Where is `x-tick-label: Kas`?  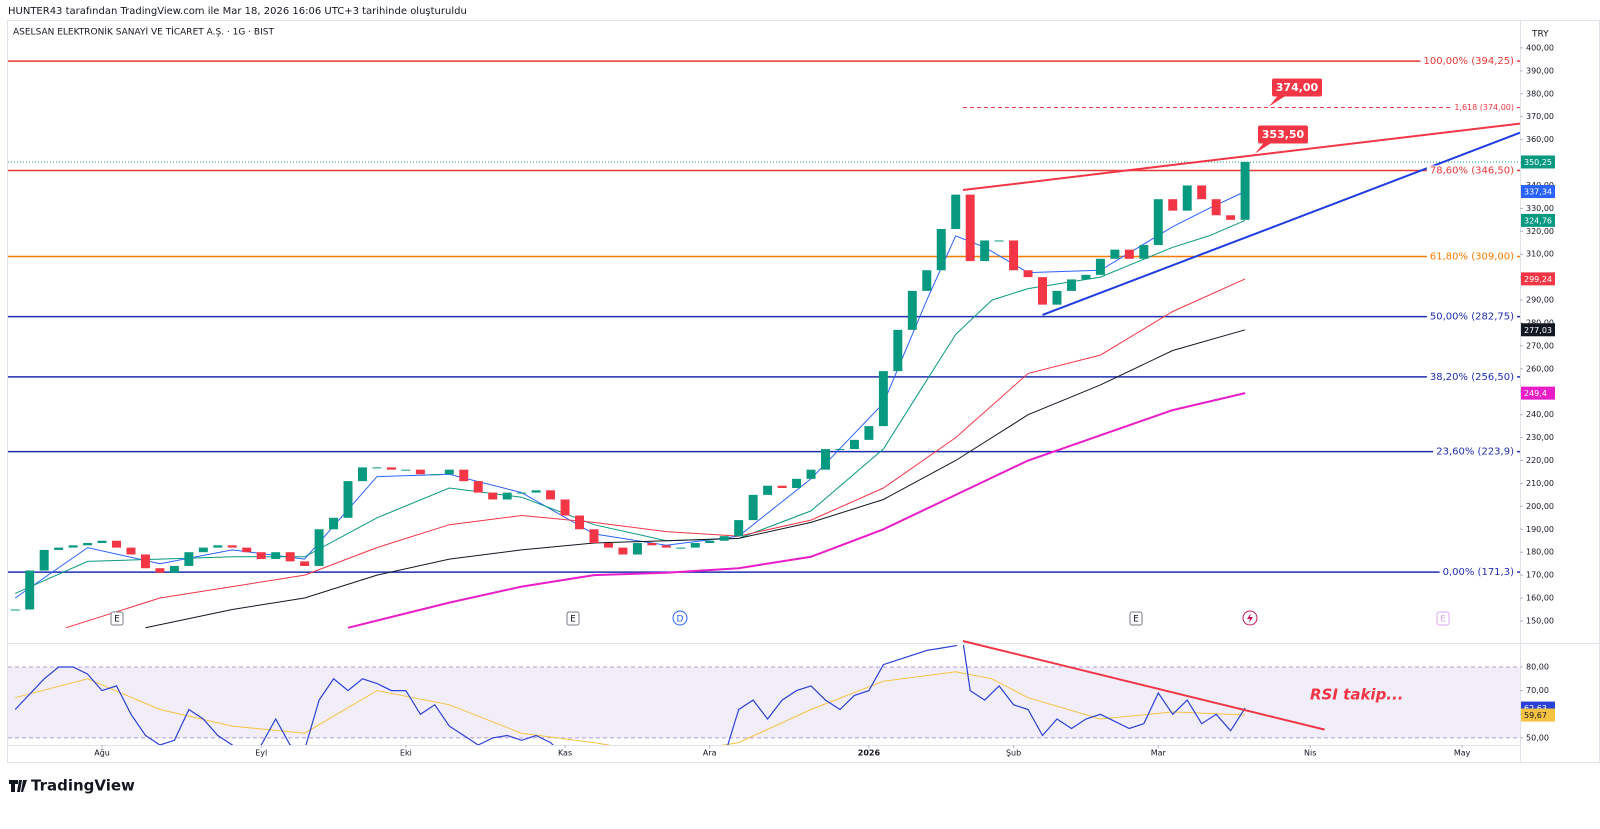 x-tick-label: Kas is located at coordinates (565, 753).